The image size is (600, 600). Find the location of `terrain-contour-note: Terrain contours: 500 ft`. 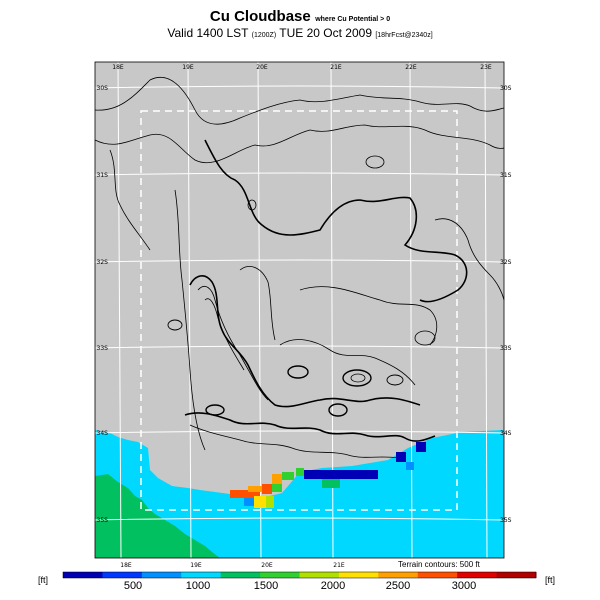

terrain-contour-note: Terrain contours: 500 ft is located at coordinates (439, 564).